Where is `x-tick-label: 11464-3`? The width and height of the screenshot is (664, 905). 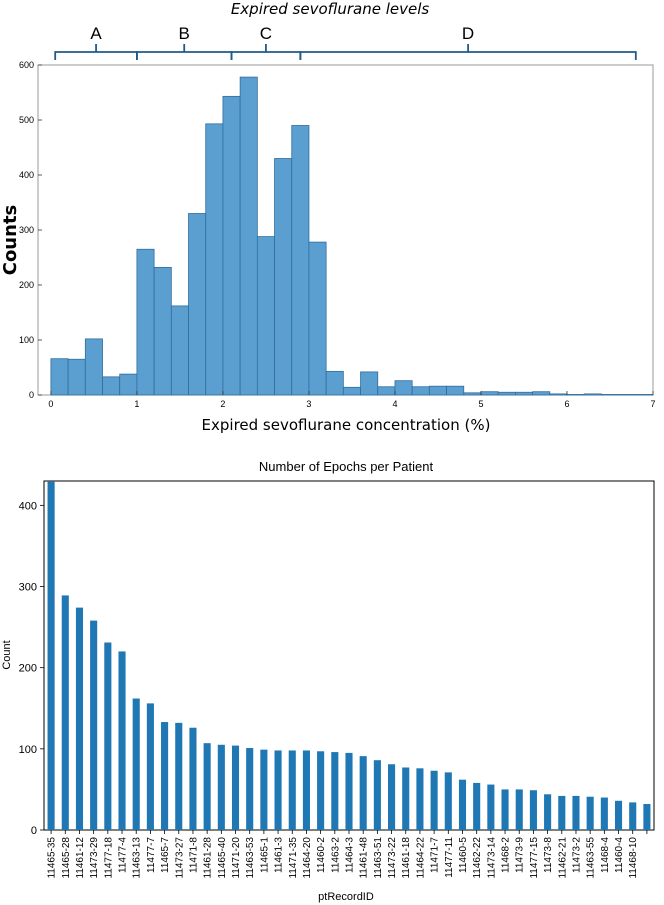
x-tick-label: 11464-3 is located at coordinates (350, 855).